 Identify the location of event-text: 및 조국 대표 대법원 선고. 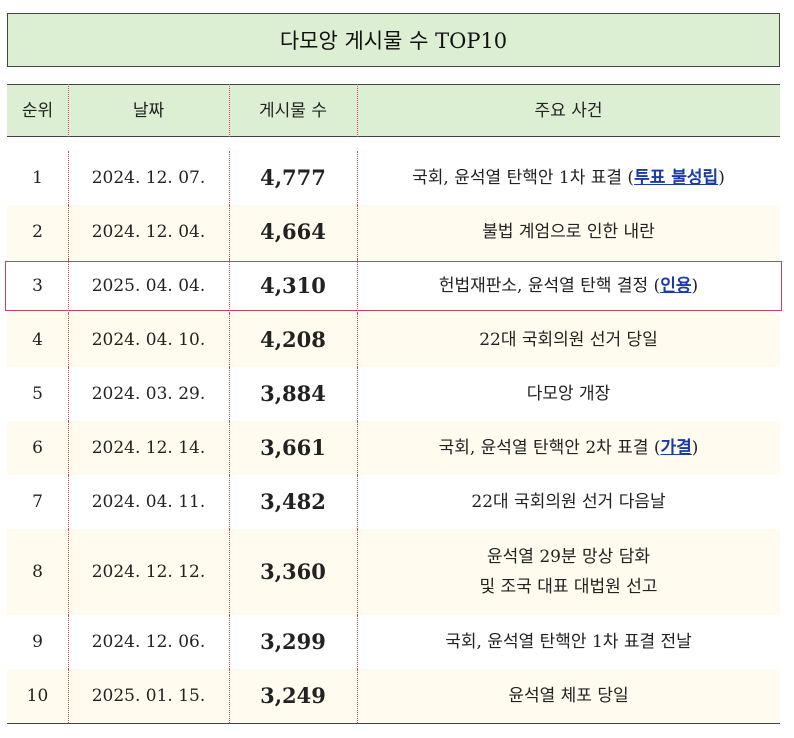
(568, 587).